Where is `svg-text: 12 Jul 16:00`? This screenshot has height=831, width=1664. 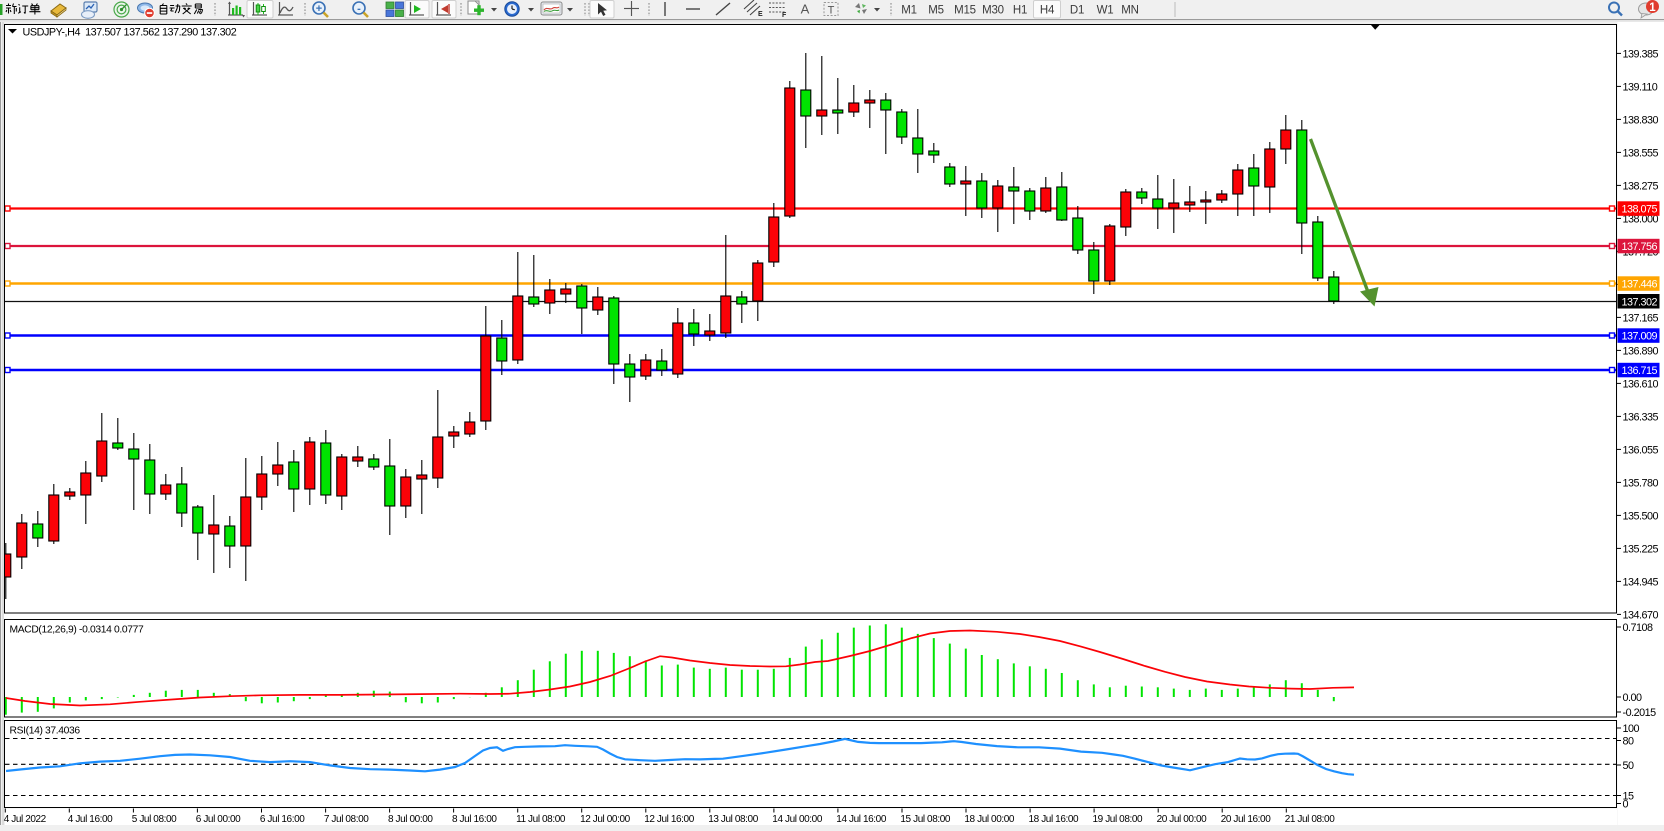
svg-text: 12 Jul 16:00 is located at coordinates (669, 819).